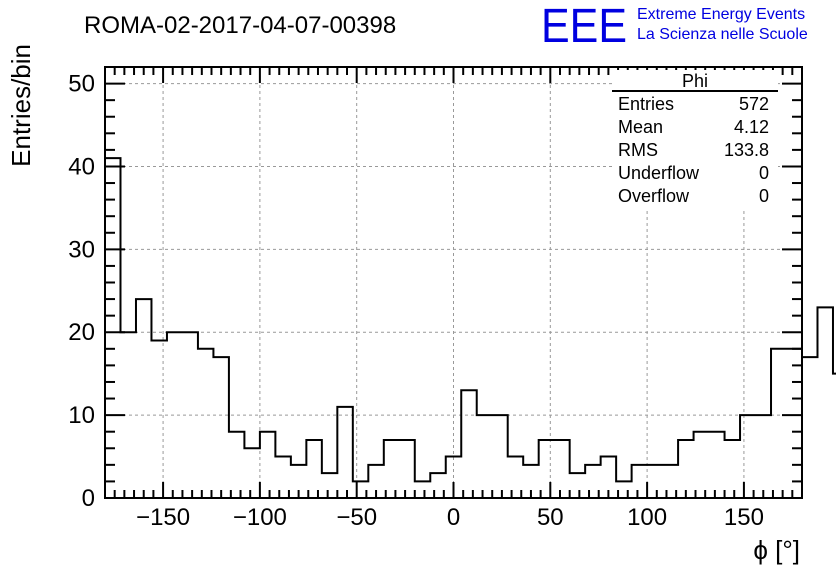  I want to click on stats-value-entries: 572, so click(754, 104).